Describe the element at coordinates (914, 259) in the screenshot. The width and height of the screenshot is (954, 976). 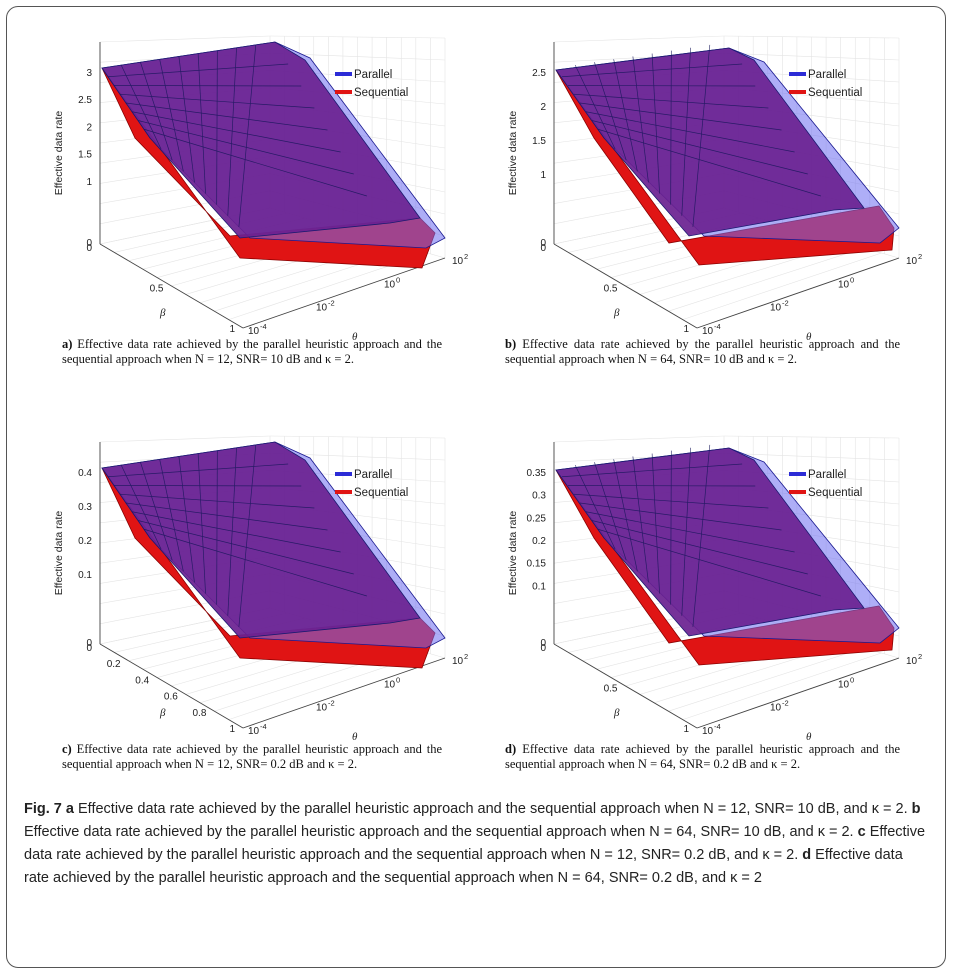
I see `x-tick-label: 10 2` at that location.